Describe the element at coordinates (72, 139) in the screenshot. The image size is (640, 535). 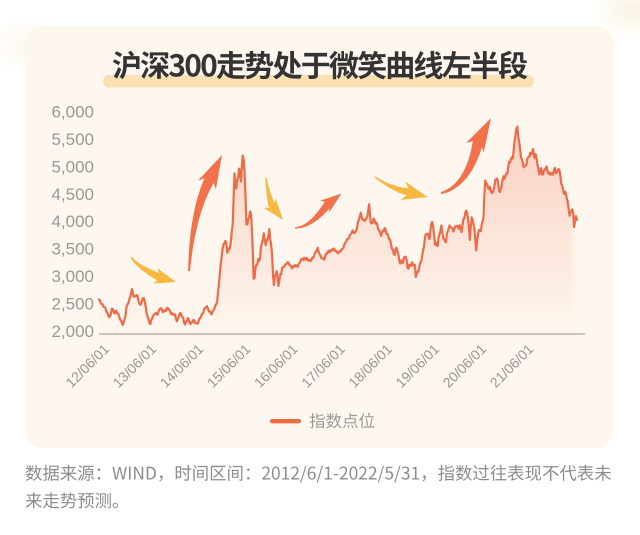
I see `svg-text: 5,500` at that location.